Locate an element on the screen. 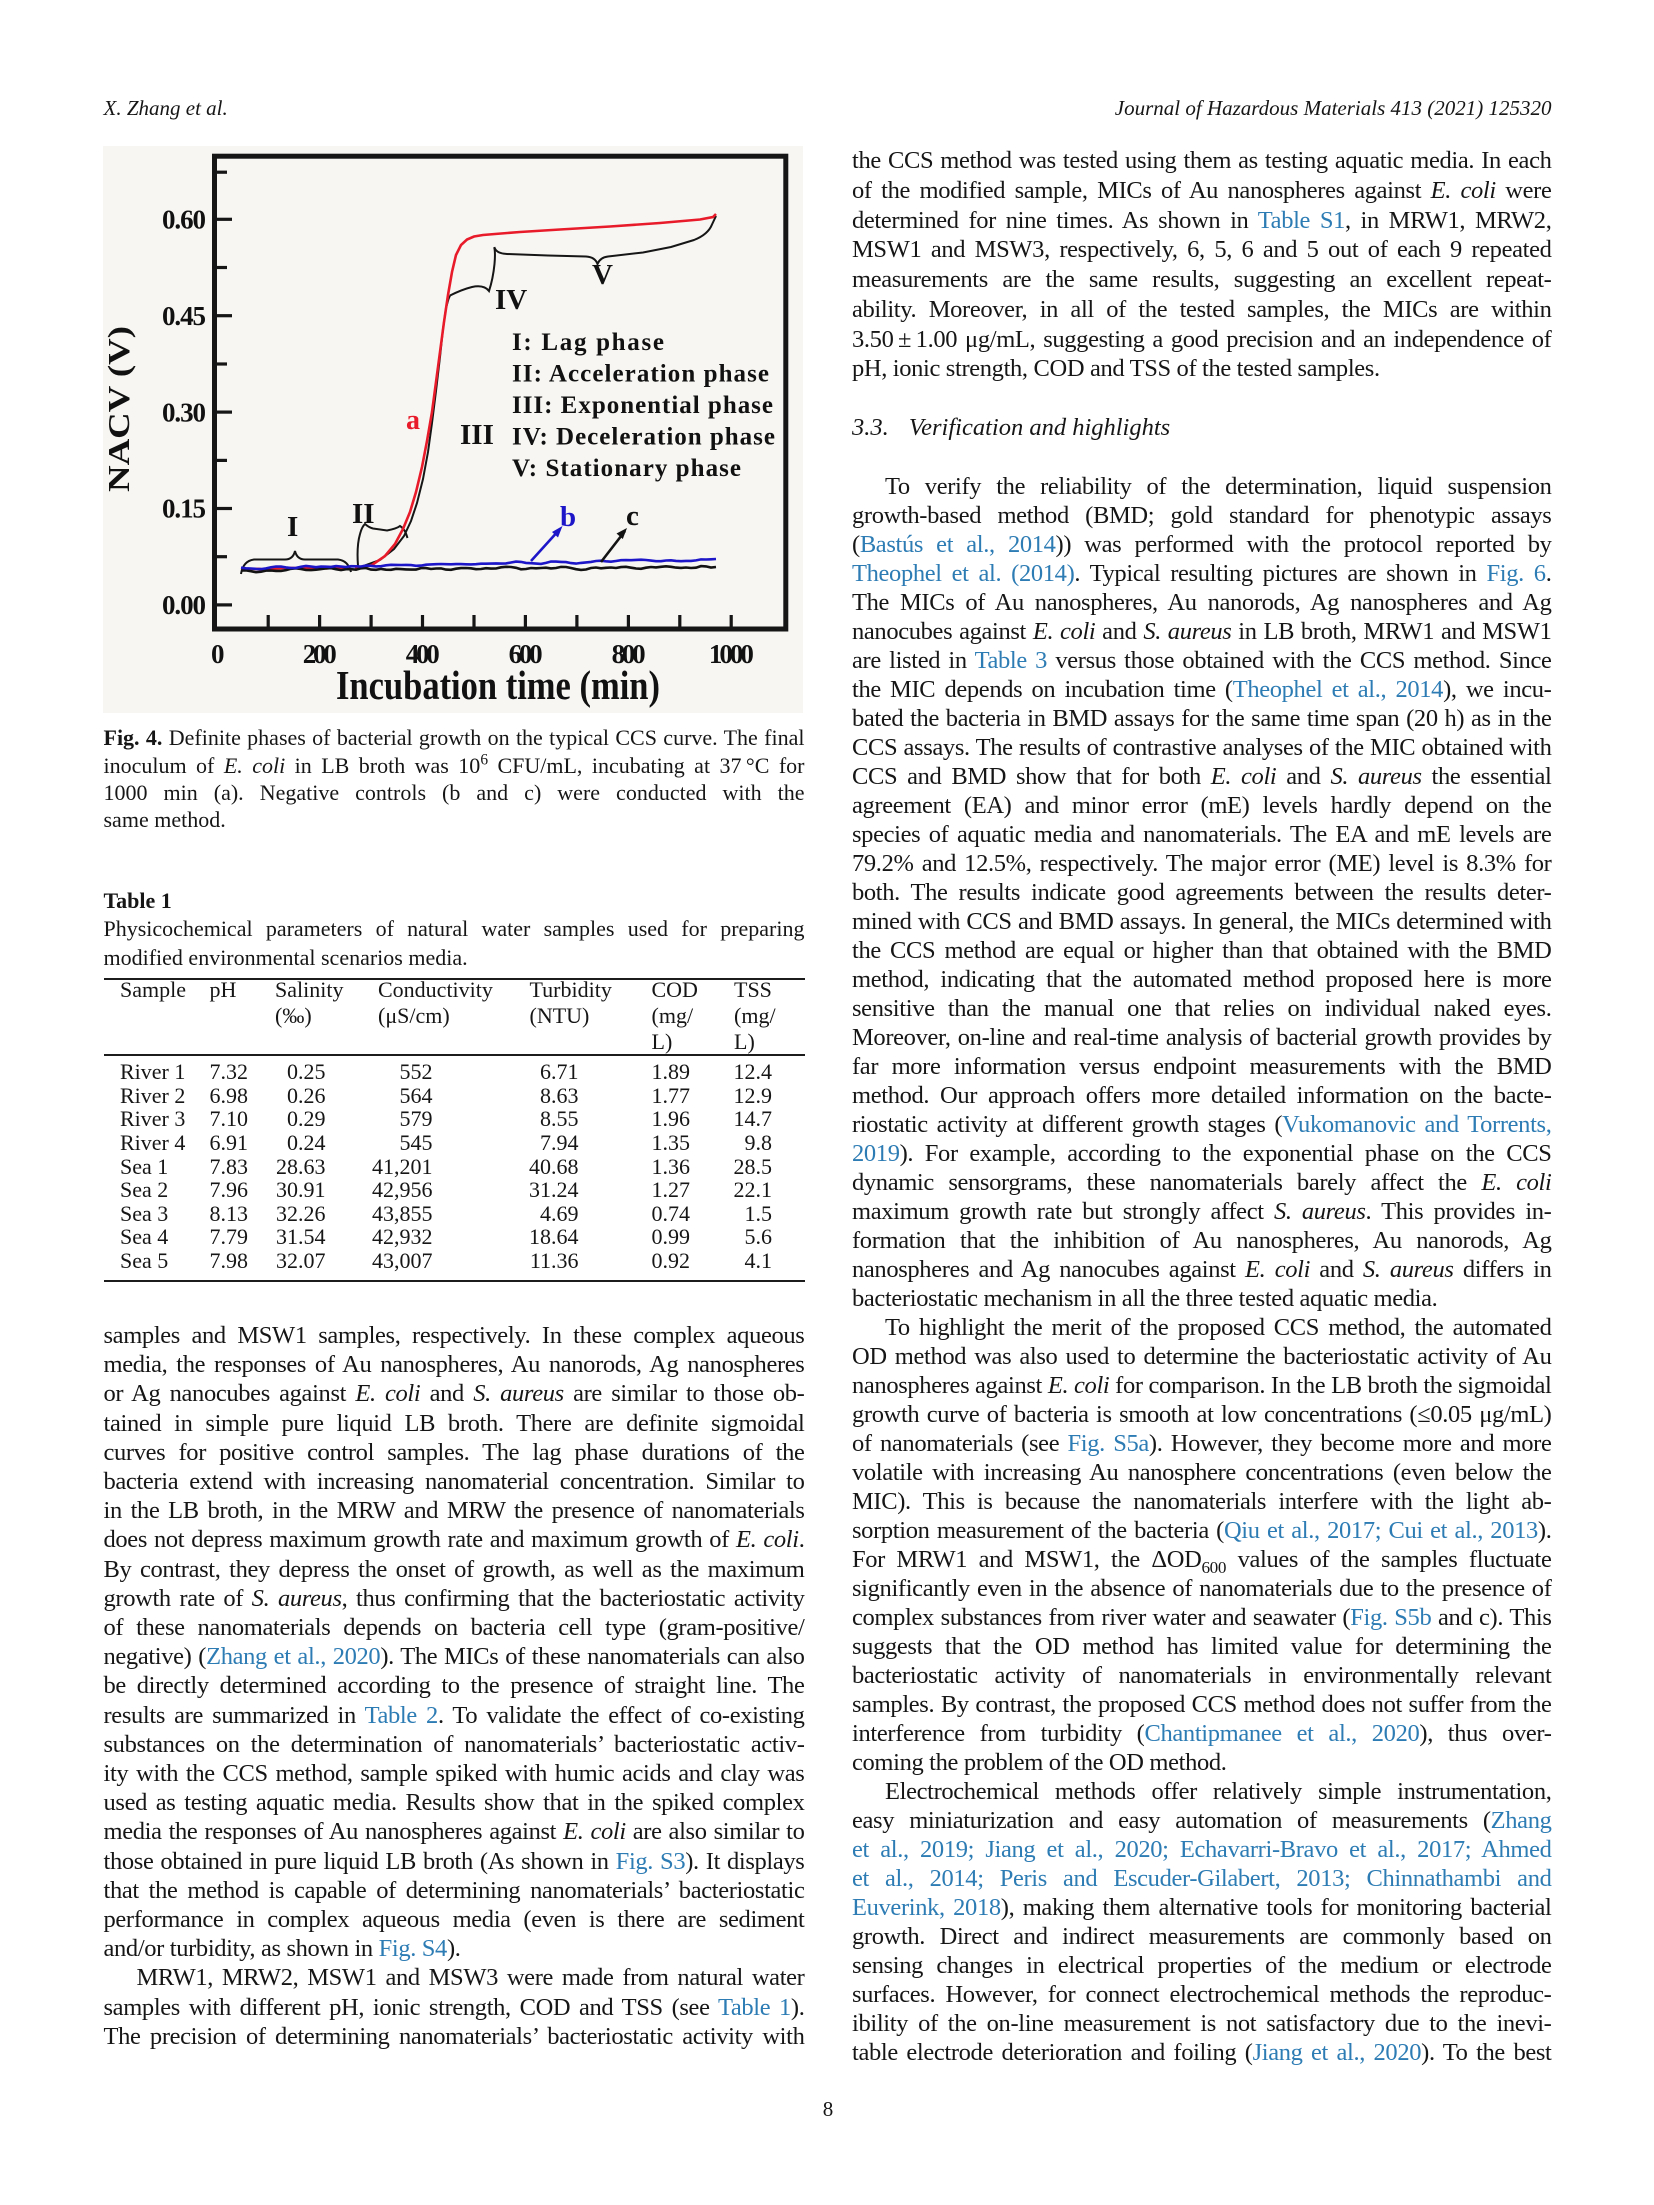  svg-text: IV is located at coordinates (511, 300).